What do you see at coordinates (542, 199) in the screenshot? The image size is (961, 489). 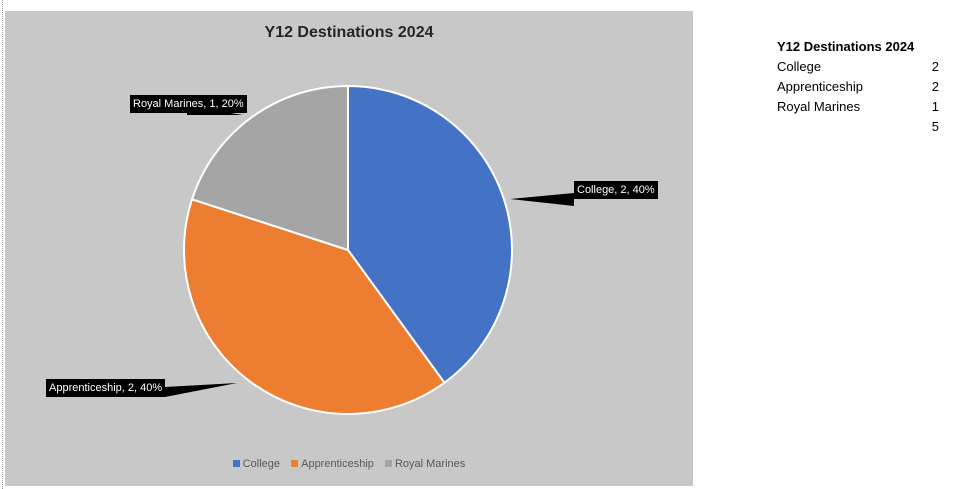 I see `leader-line-college` at bounding box center [542, 199].